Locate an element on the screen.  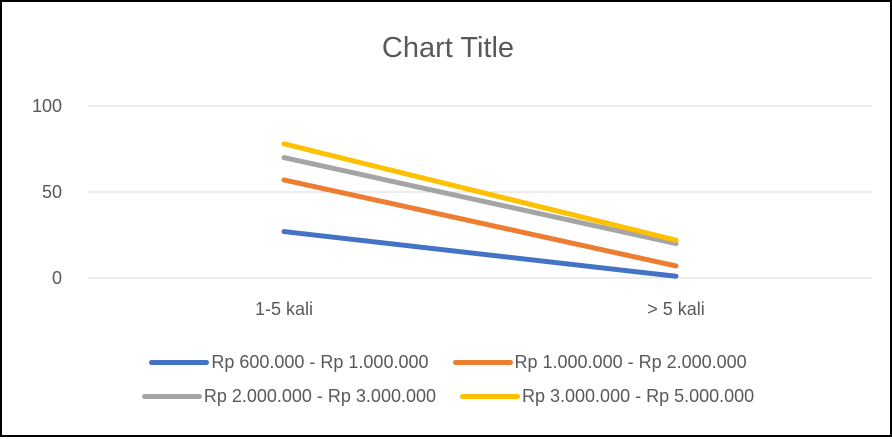
y-tick-label: 100 is located at coordinates (47, 106).